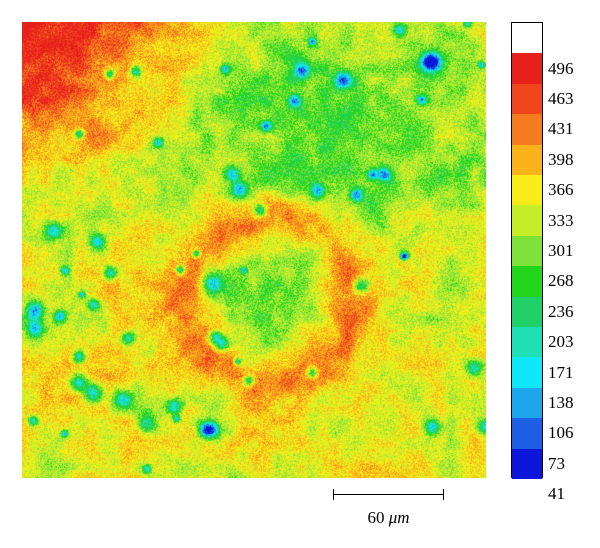 The height and width of the screenshot is (548, 600). Describe the element at coordinates (561, 311) in the screenshot. I see `color-scale-tick-label: 236` at that location.